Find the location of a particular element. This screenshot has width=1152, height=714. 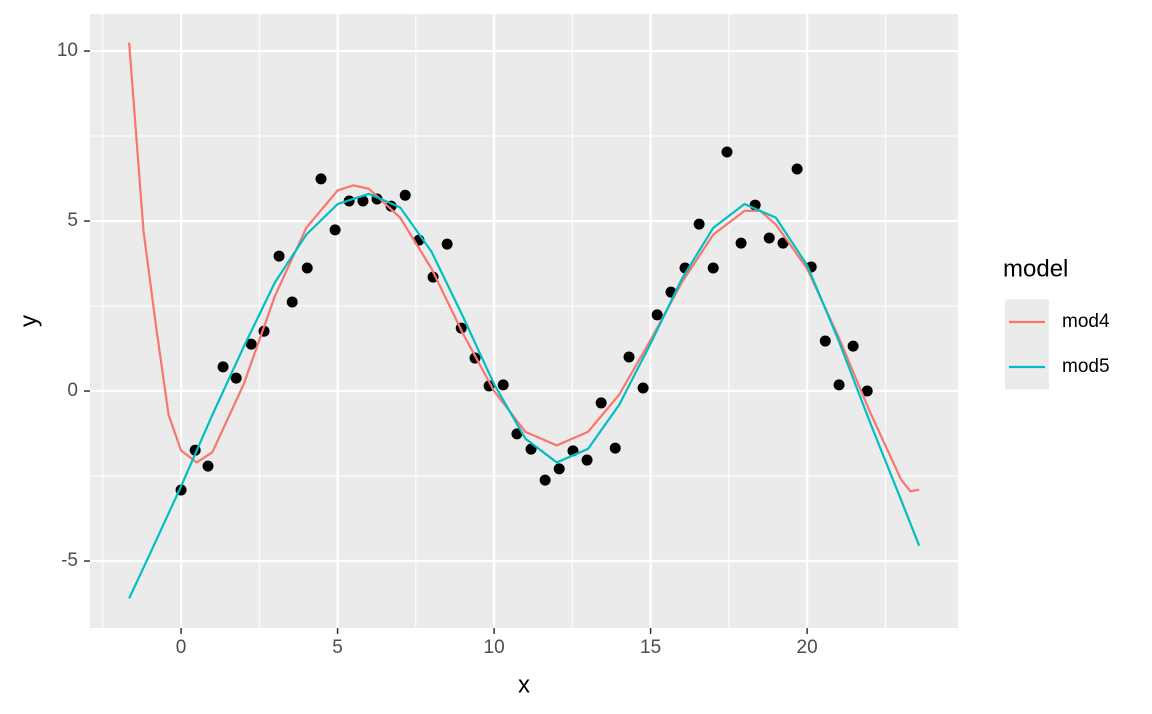

x-tick-label: 15 is located at coordinates (650, 647).